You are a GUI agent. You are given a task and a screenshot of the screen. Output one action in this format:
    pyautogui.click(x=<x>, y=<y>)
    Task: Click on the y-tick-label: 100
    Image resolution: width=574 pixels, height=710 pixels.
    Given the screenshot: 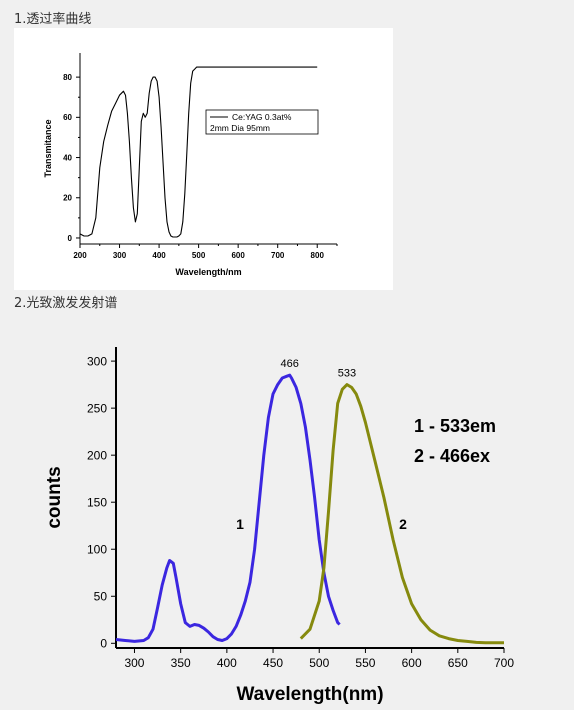 What is the action you would take?
    pyautogui.click(x=97, y=549)
    